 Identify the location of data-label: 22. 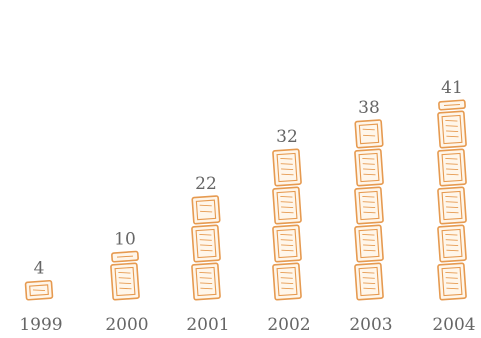
(206, 184).